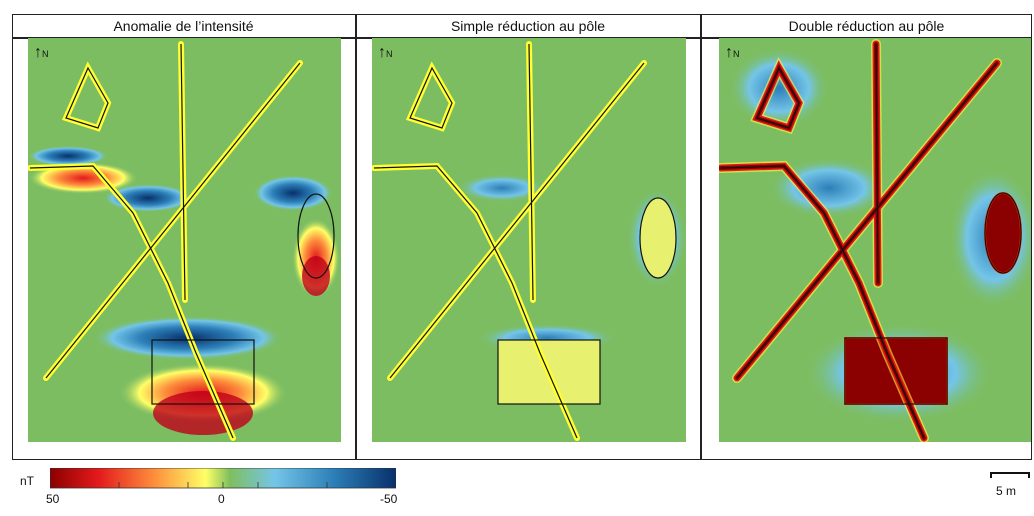  Describe the element at coordinates (223, 478) in the screenshot. I see `colorbar` at that location.